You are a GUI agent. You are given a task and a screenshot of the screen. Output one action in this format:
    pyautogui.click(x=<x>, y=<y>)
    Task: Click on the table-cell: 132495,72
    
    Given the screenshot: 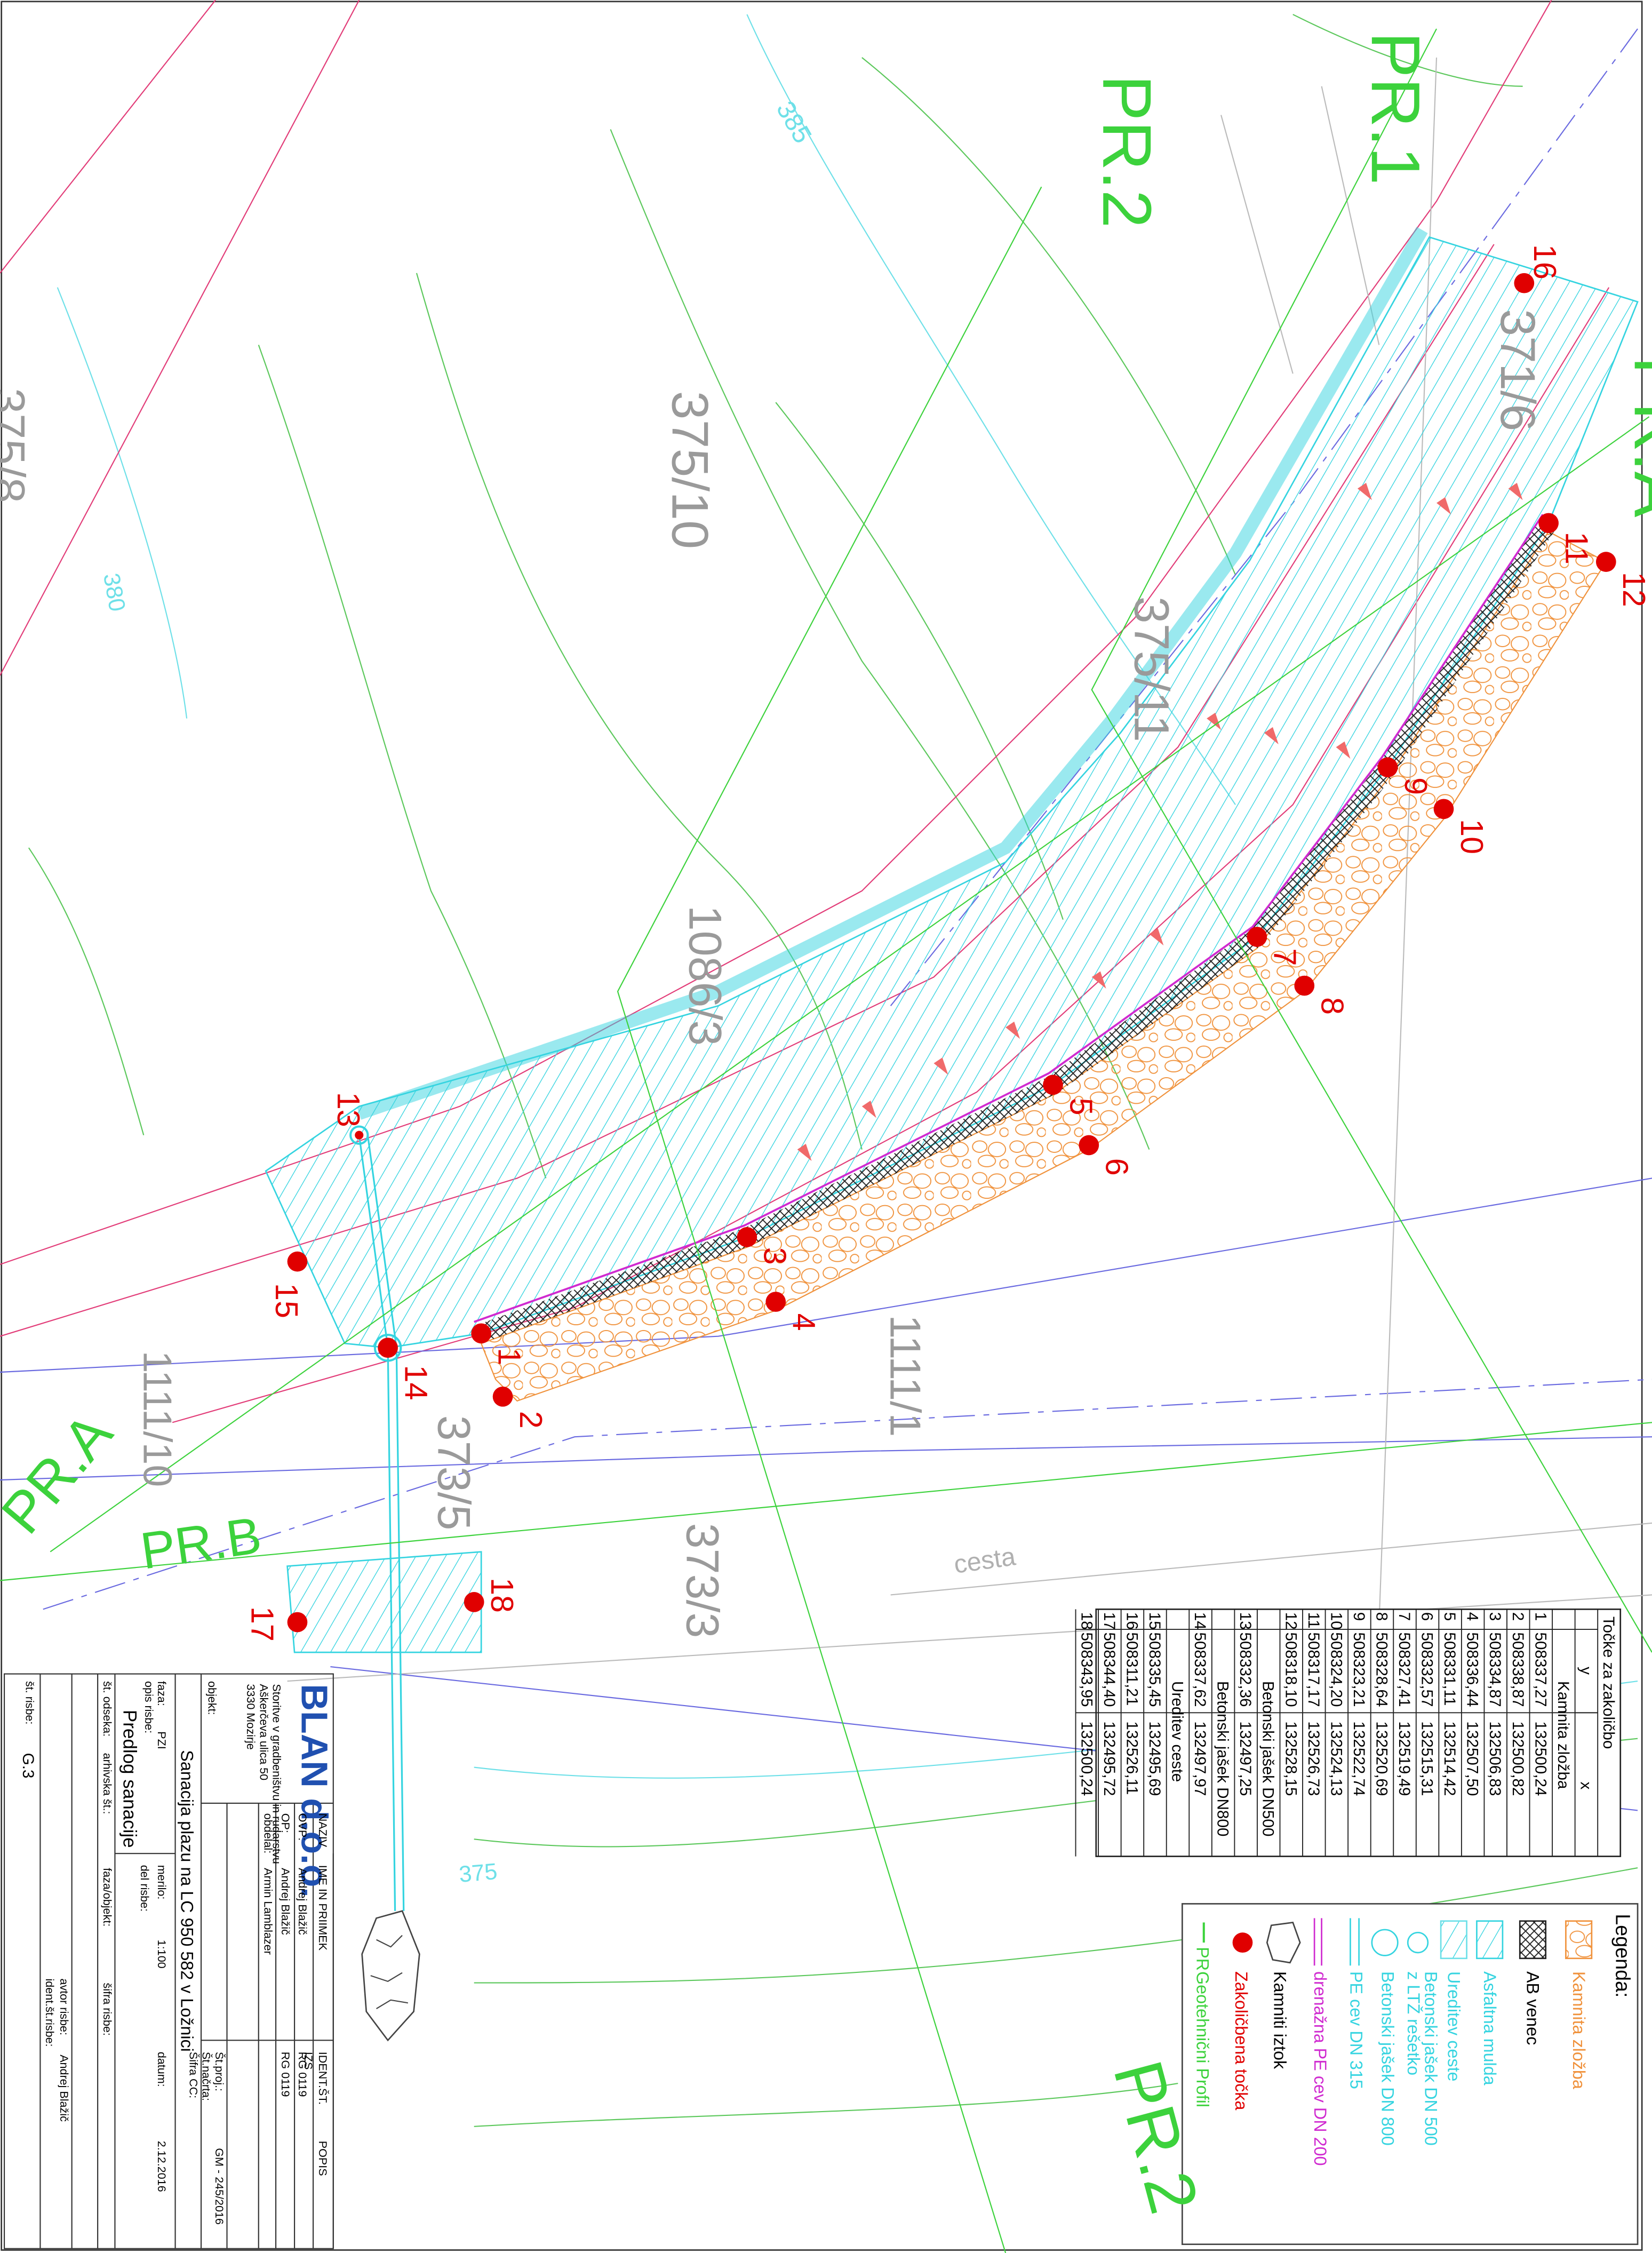 What is the action you would take?
    pyautogui.click(x=1109, y=1758)
    